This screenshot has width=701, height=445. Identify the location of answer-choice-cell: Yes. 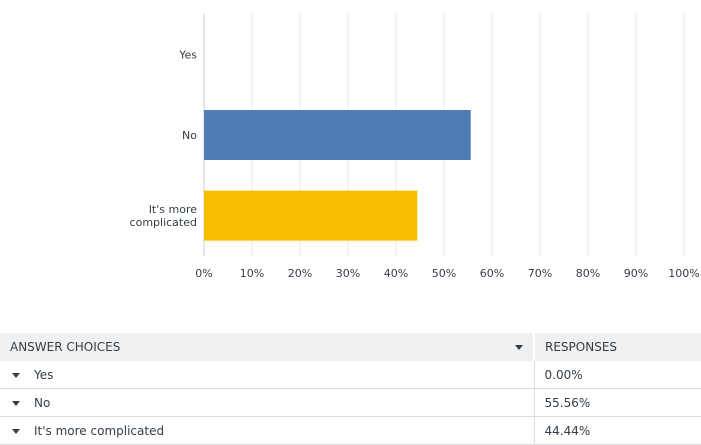
(267, 375).